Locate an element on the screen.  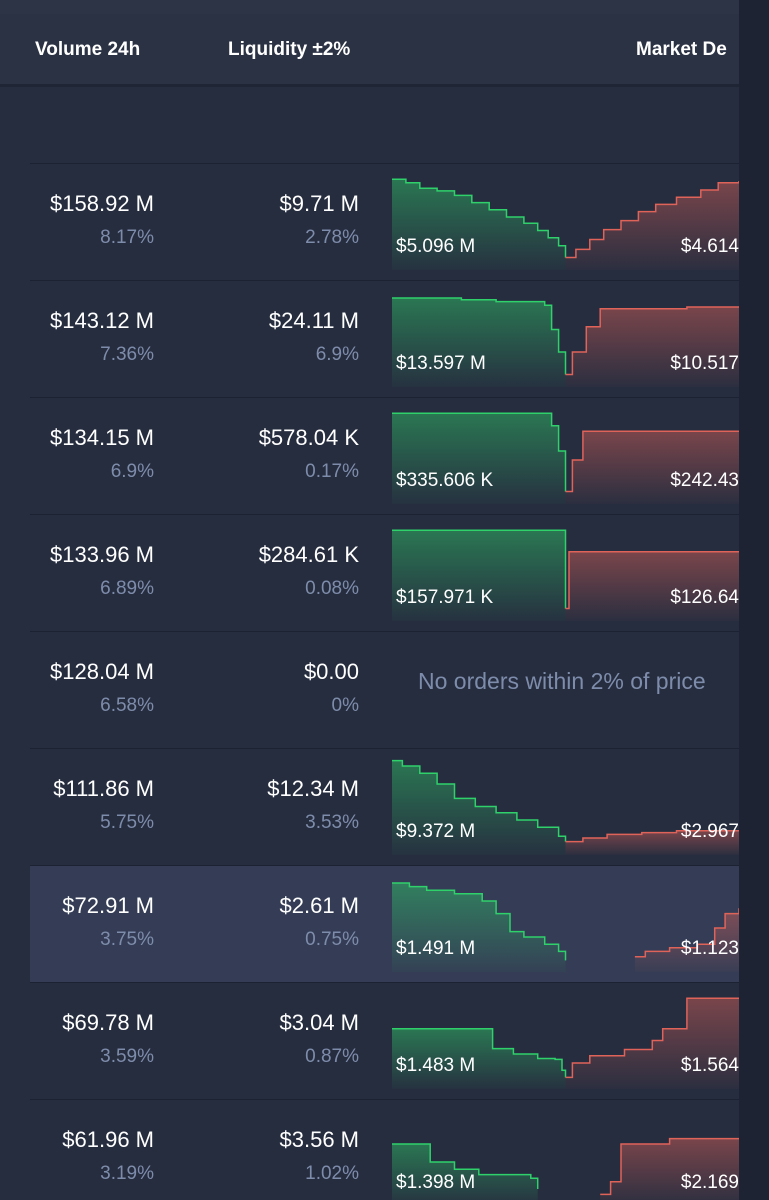
market-depth-chart: $5.096 M $4.614 is located at coordinates (565, 222).